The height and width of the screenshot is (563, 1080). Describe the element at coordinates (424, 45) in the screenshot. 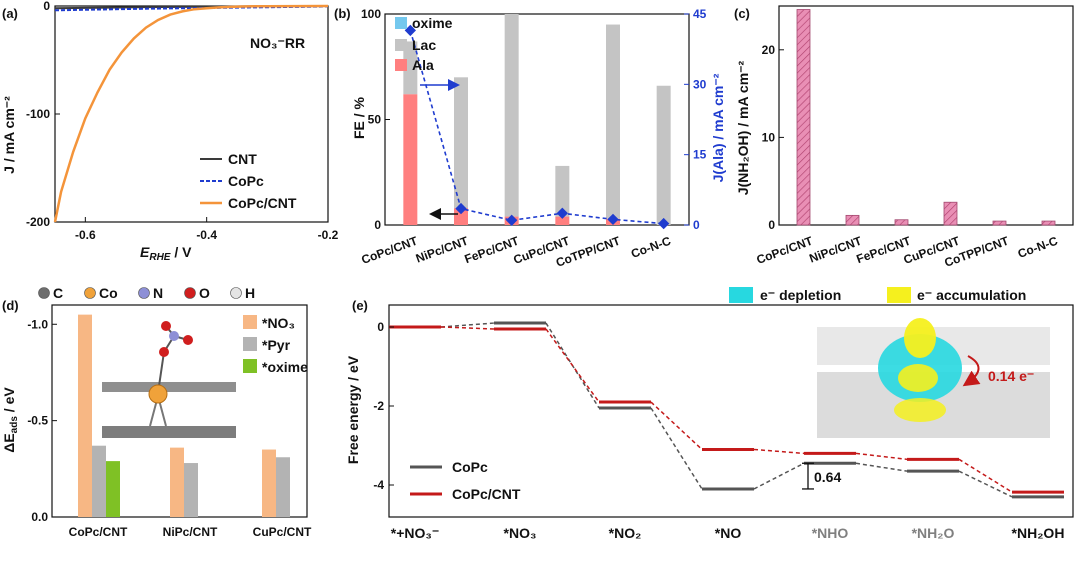

I see `legend-lac-label: Lac` at that location.